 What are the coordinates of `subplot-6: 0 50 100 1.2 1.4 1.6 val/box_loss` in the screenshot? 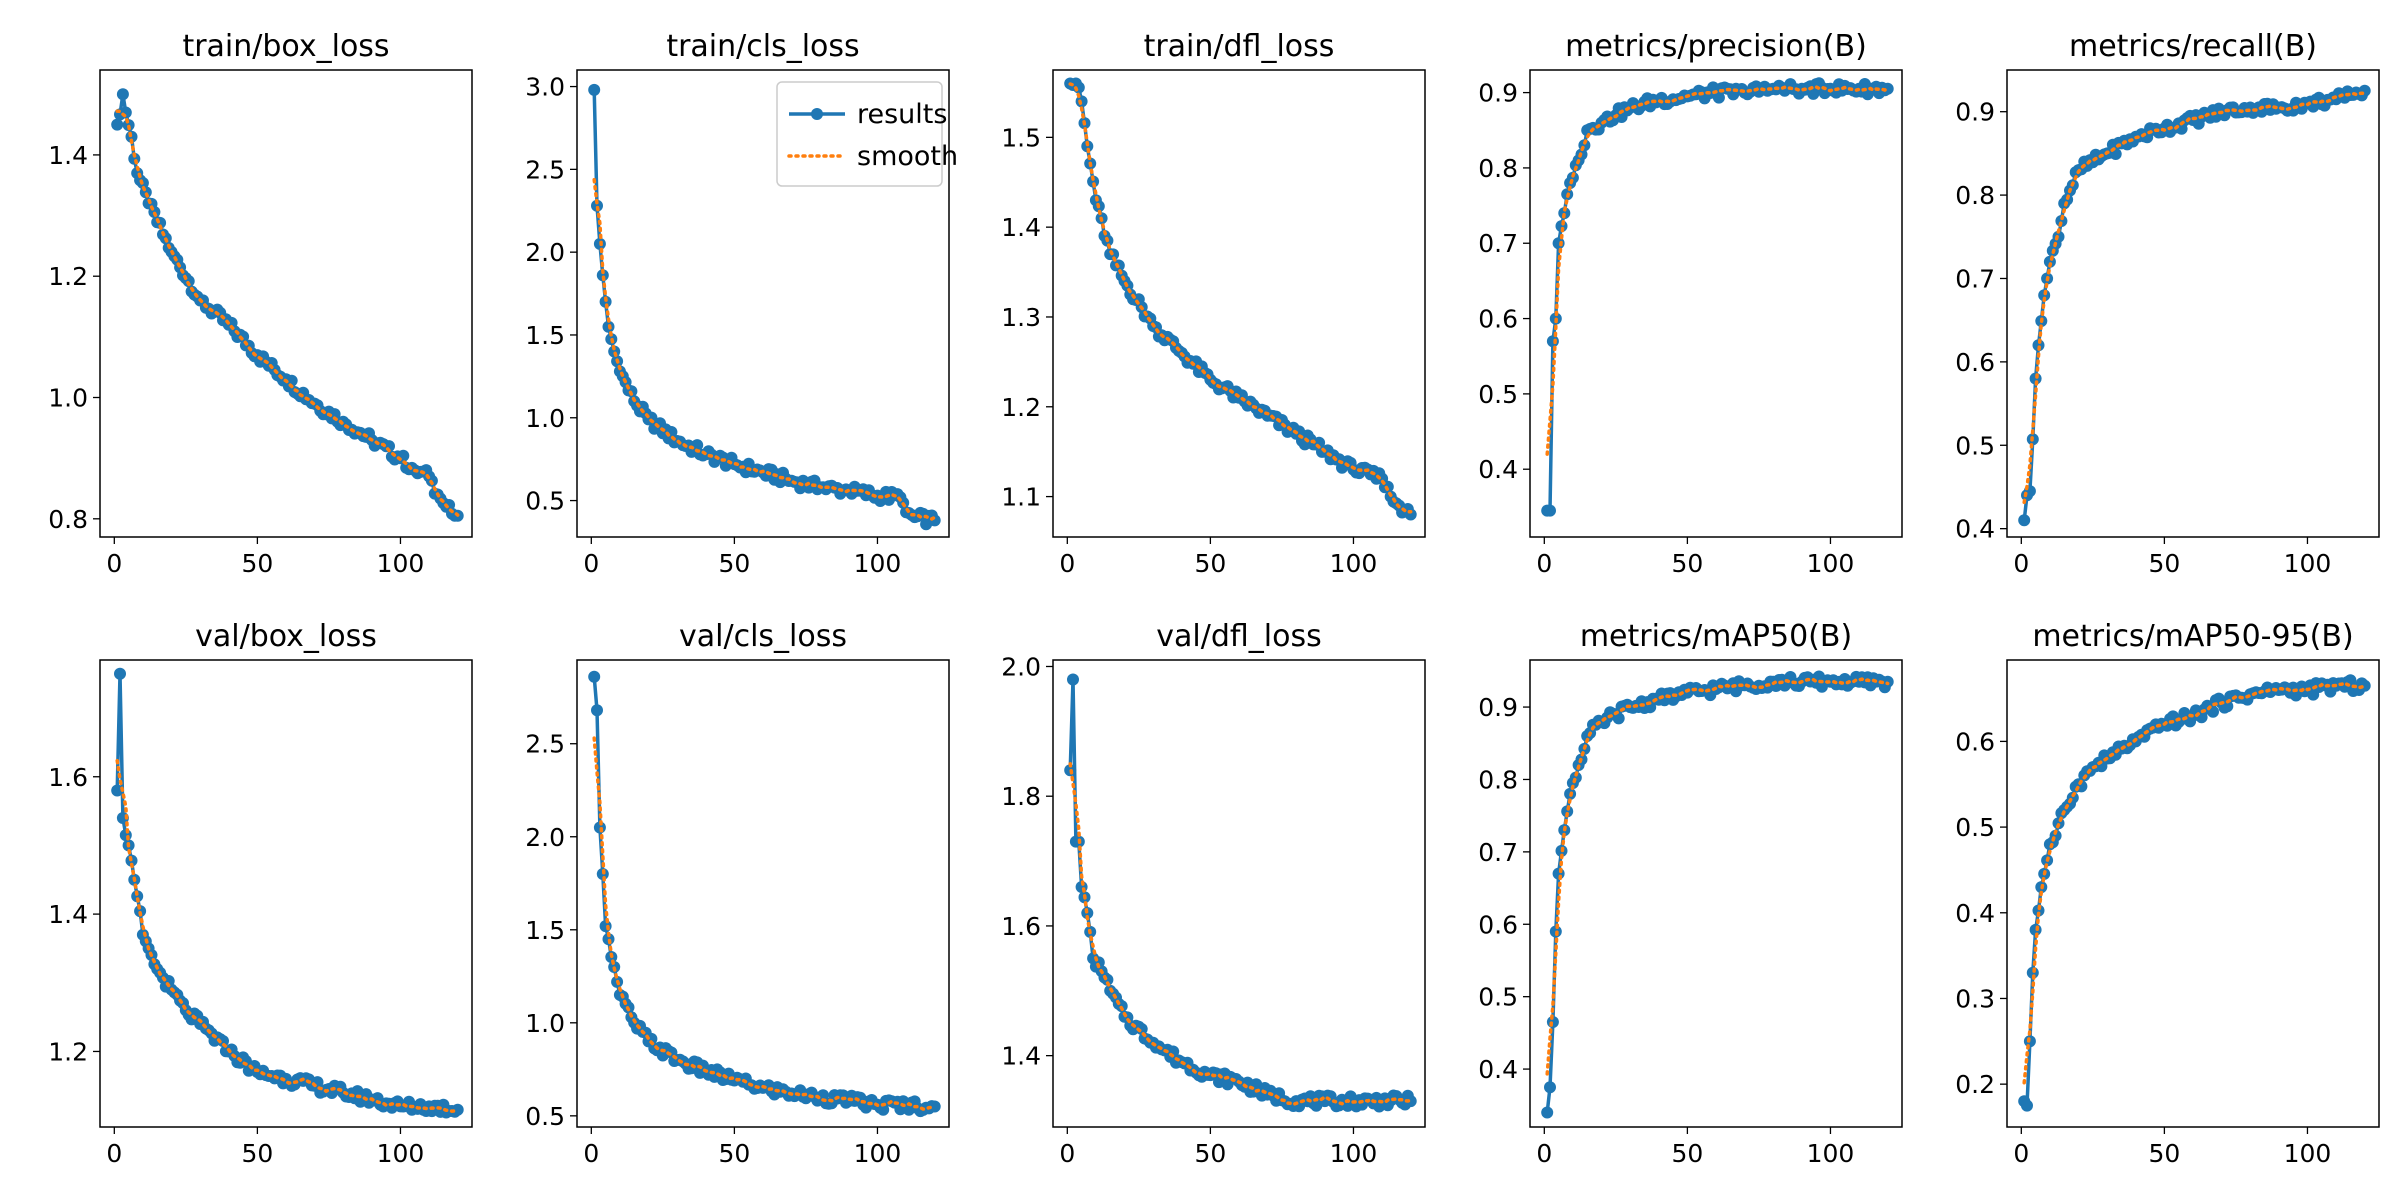 It's located at (260, 893).